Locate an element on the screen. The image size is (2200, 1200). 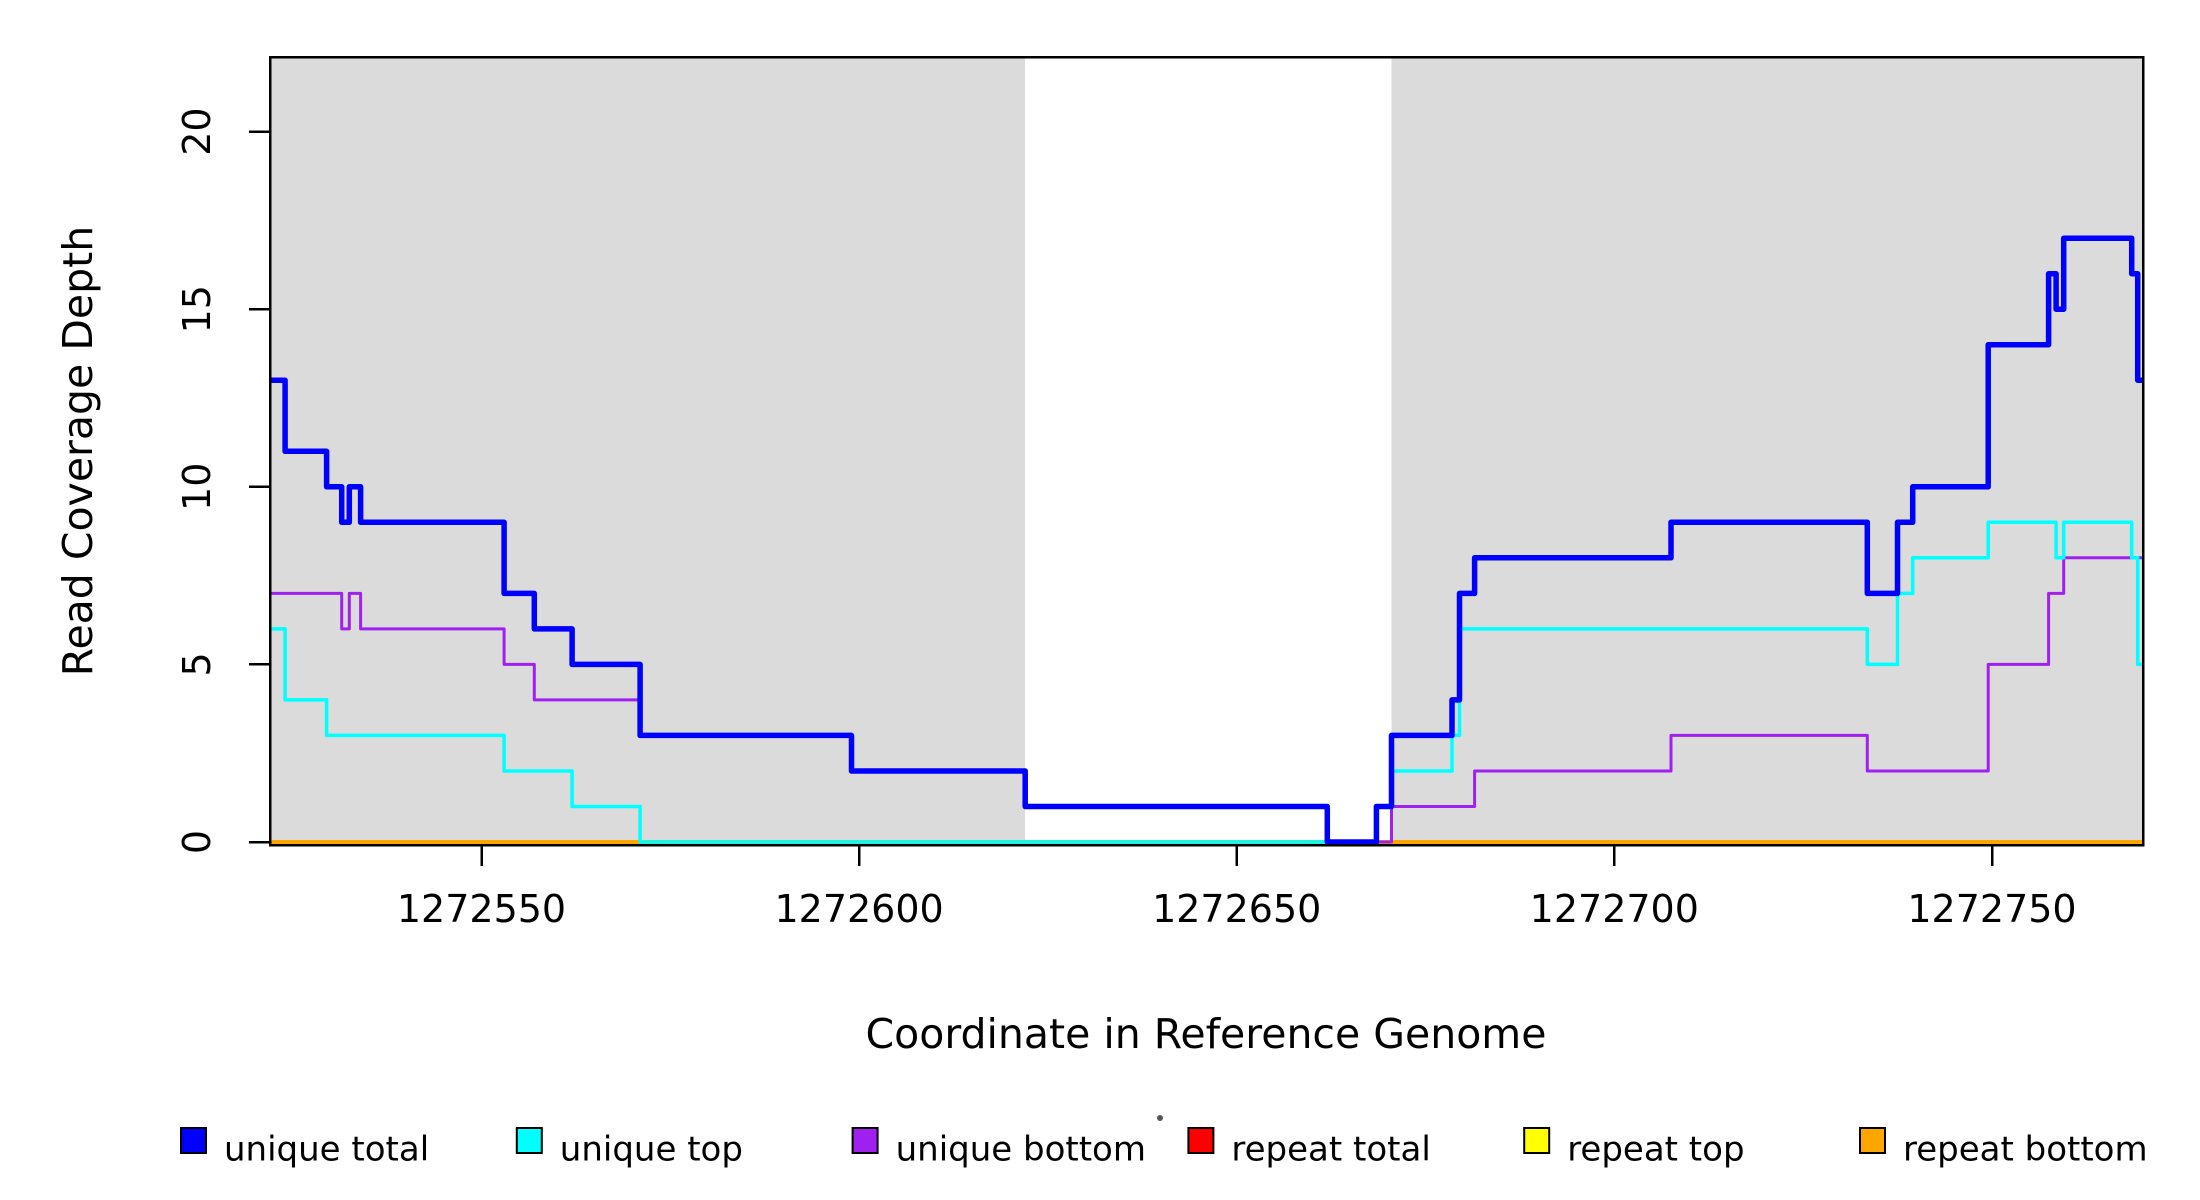
legend-label: repeat top is located at coordinates (1655, 1150).